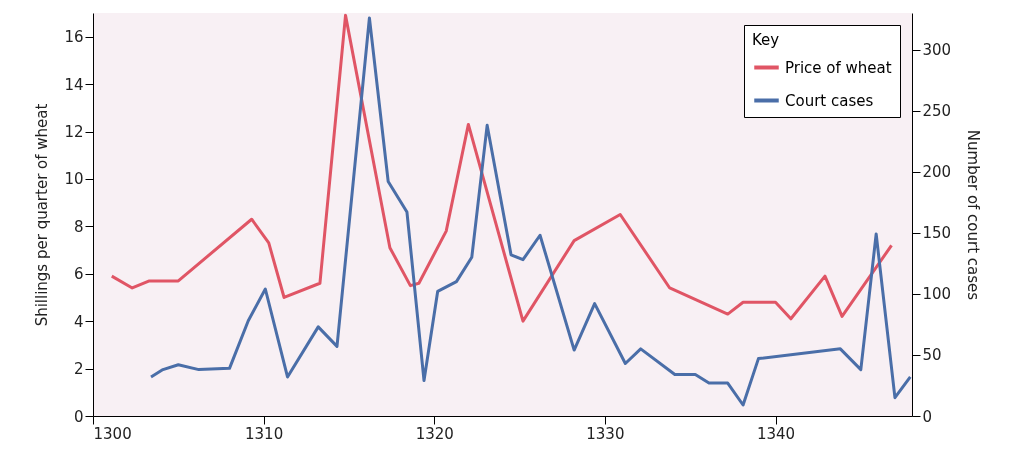 This screenshot has height=451, width=1016. I want to click on y2-tick-label: 250, so click(937, 111).